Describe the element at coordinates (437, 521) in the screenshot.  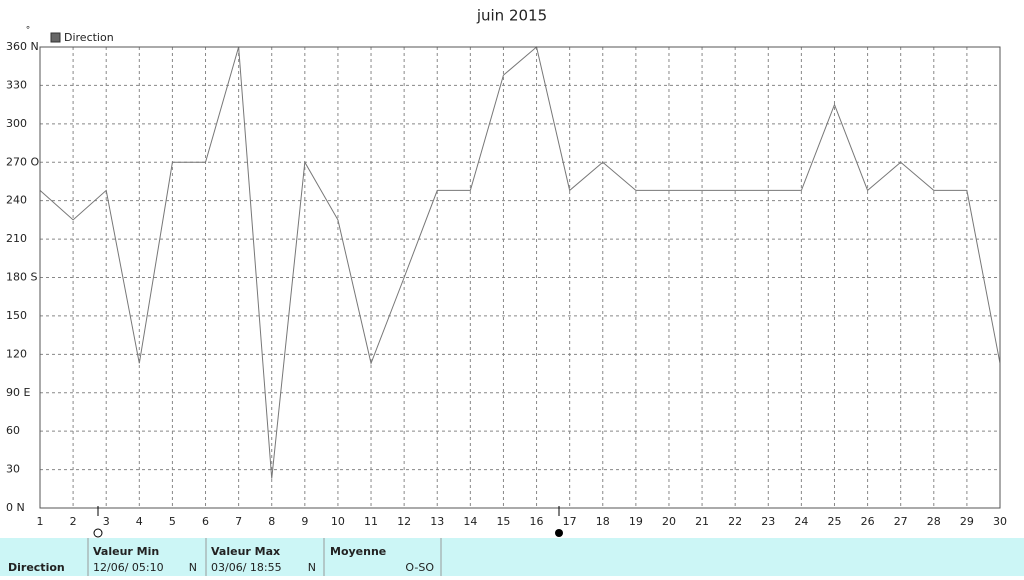
I see `x-tick-label: 13` at that location.